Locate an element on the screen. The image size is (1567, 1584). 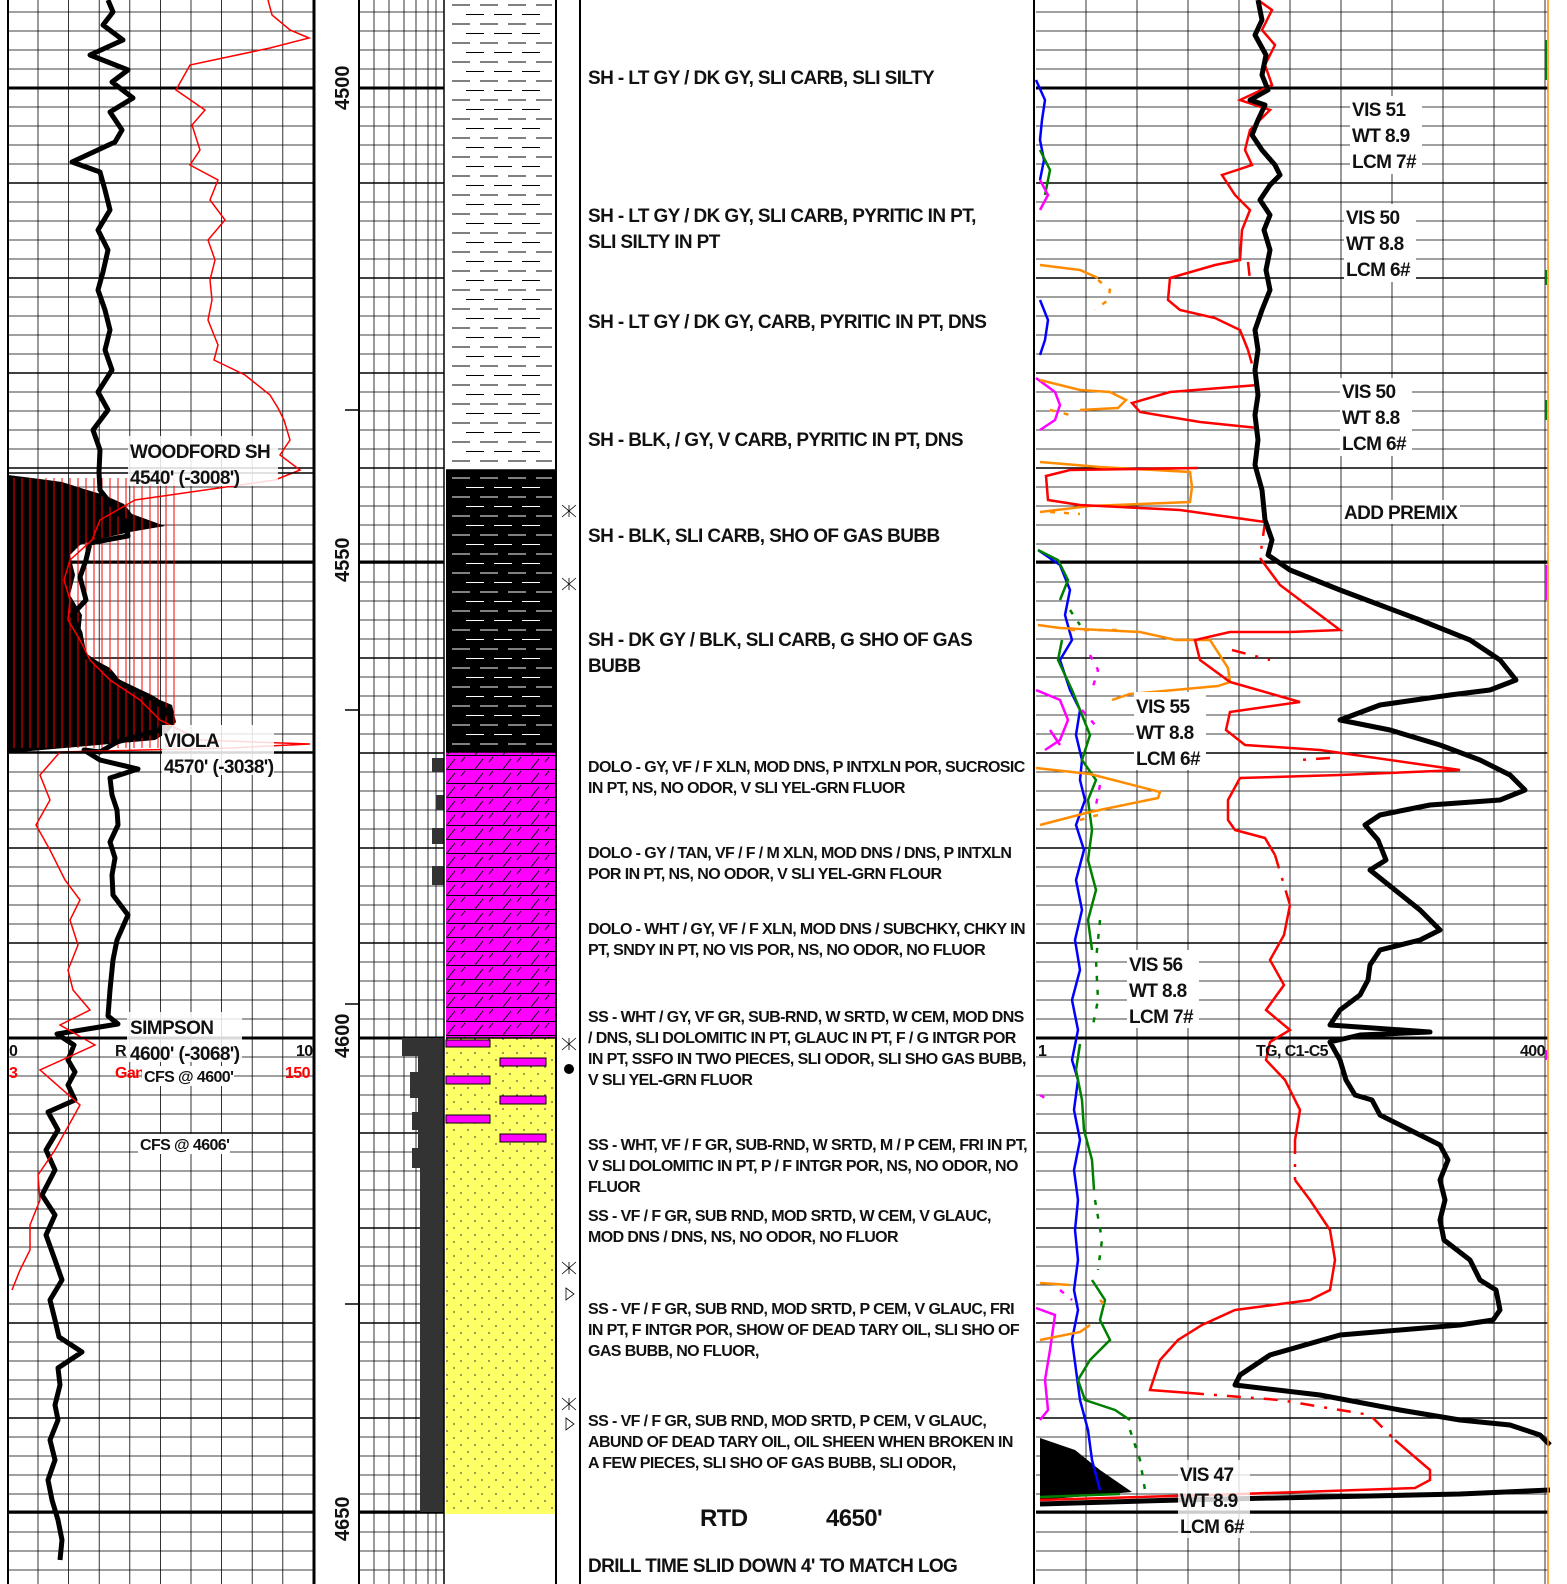
track-drill-time is located at coordinates (402, 792).